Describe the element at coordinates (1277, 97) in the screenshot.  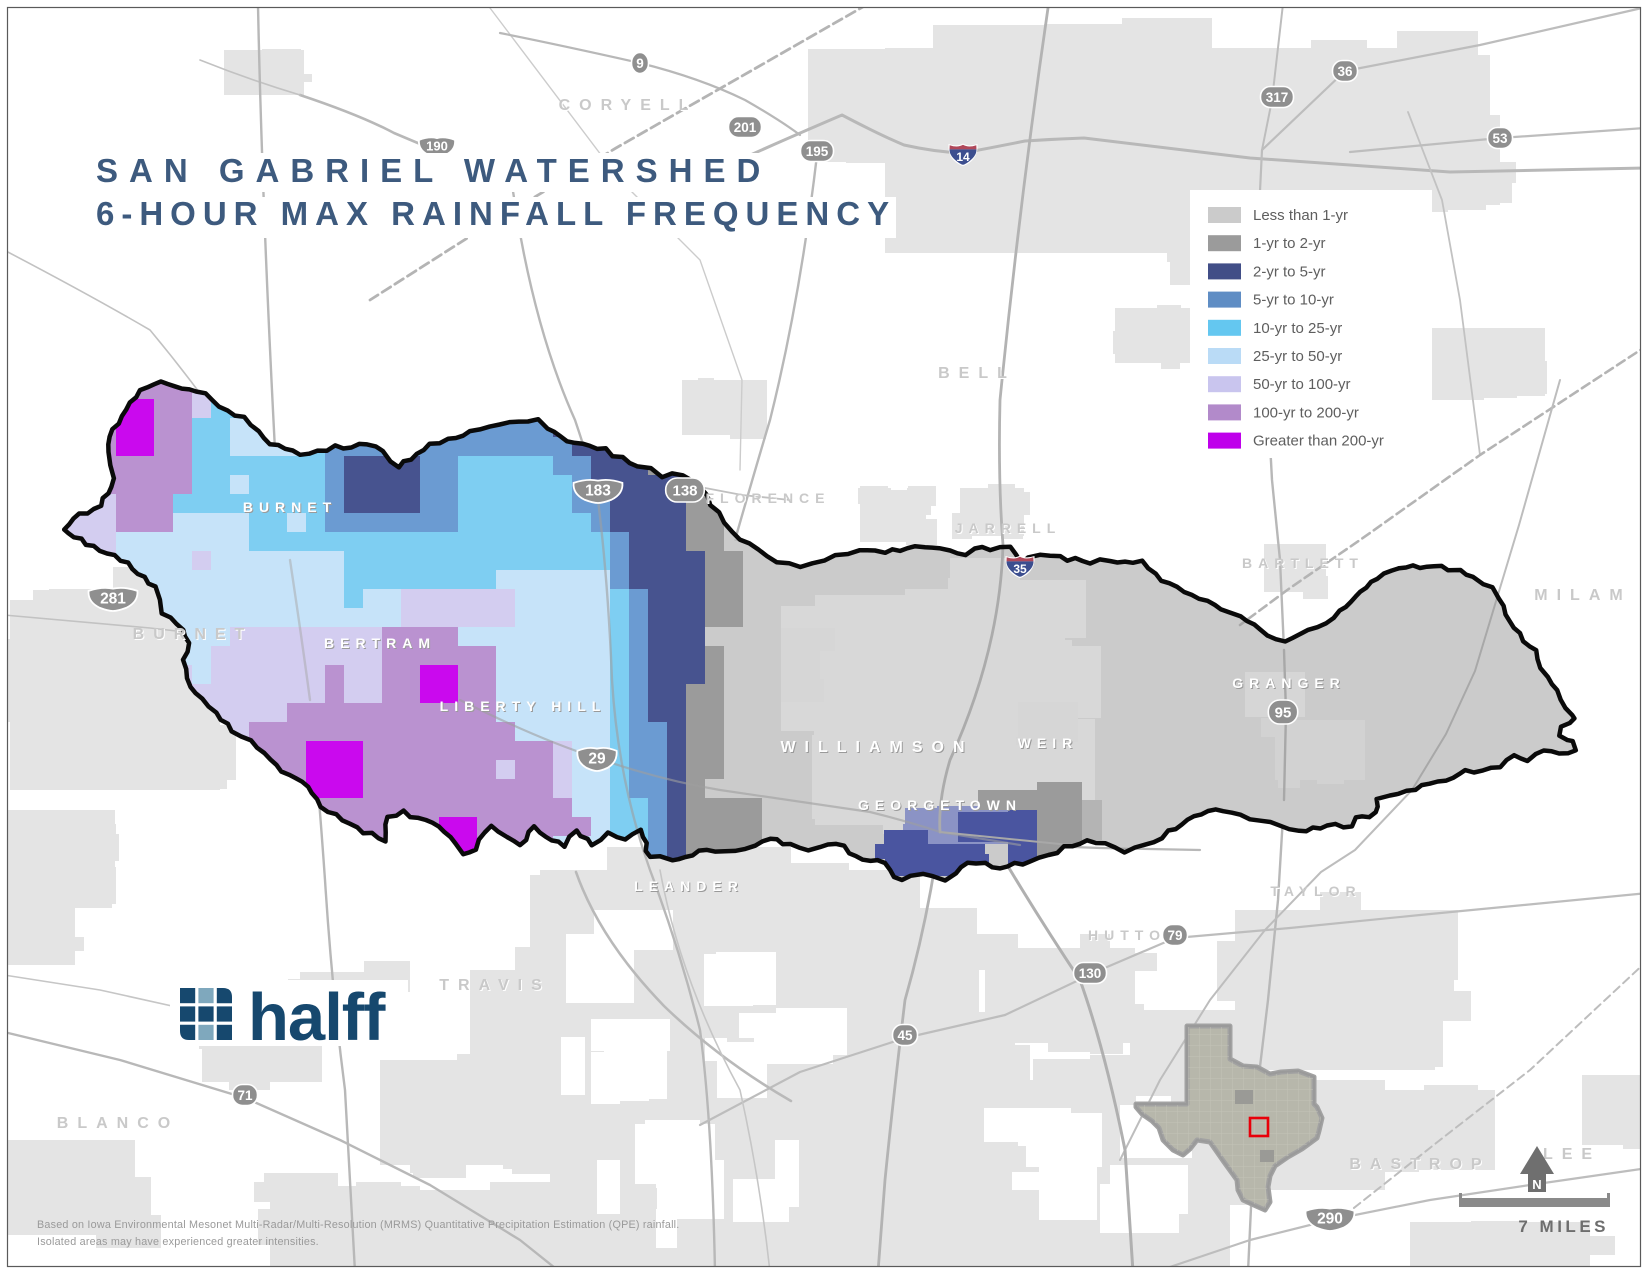
I see `svg-text: 317` at that location.